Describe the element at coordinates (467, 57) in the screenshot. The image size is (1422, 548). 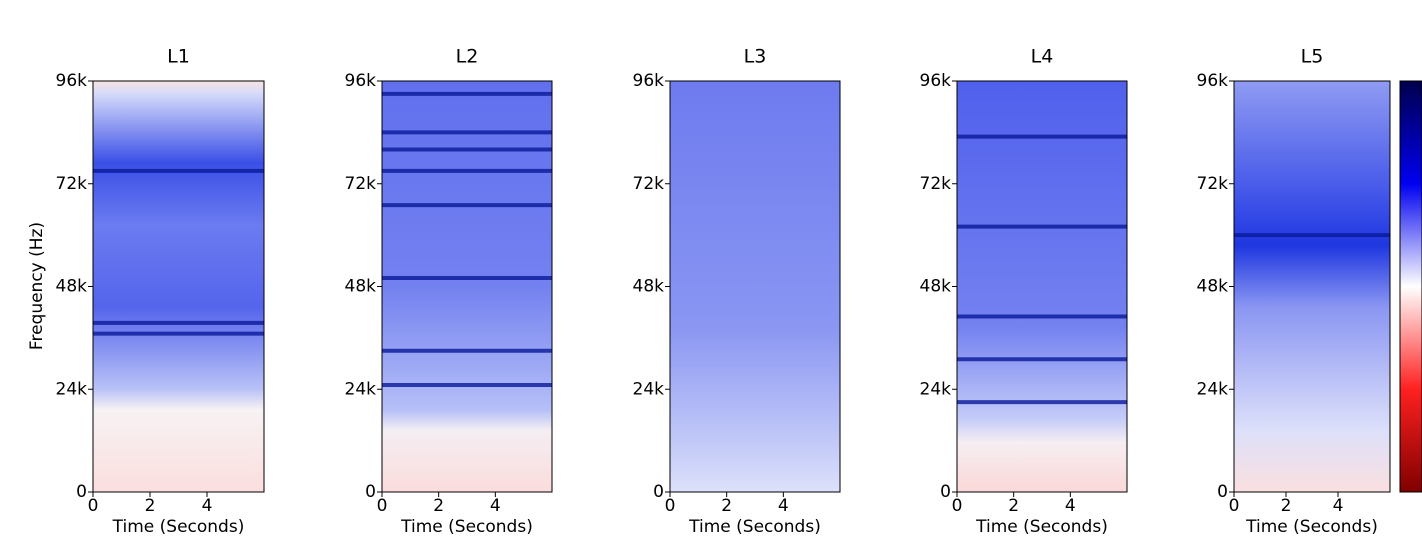
I see `panel-title: L2` at that location.